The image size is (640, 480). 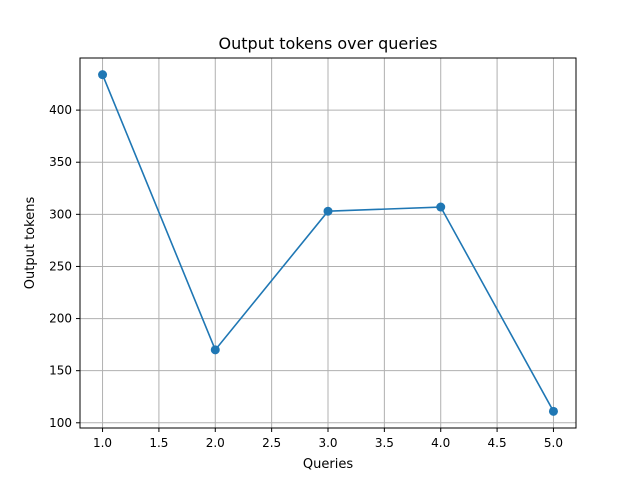 I want to click on y-tick-label: 300, so click(x=60, y=214).